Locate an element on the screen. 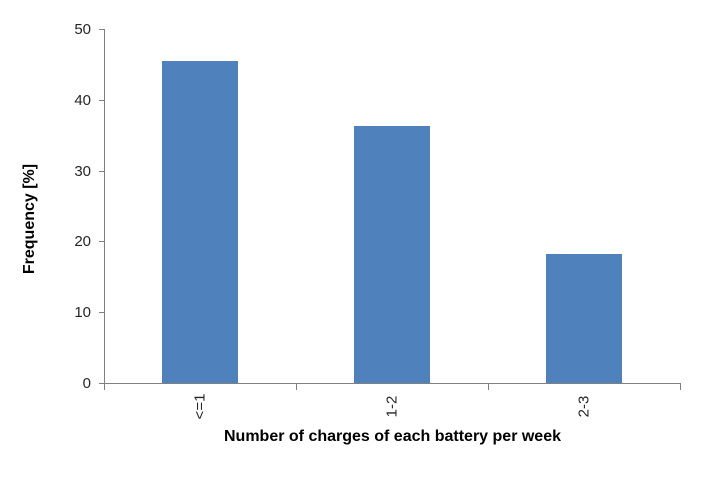 The width and height of the screenshot is (719, 481). y-tick-label: 30 is located at coordinates (82, 171).